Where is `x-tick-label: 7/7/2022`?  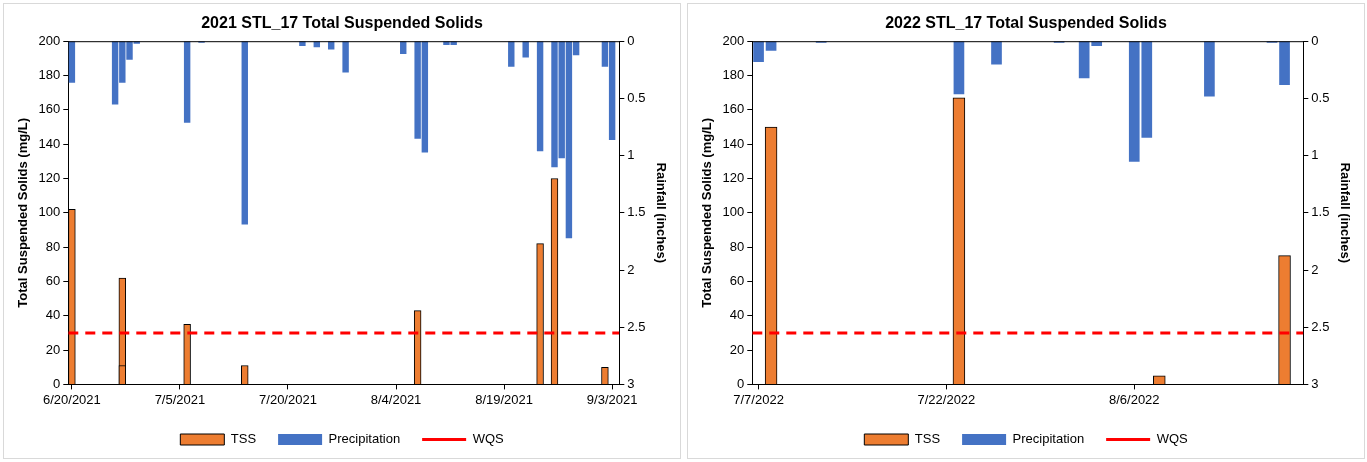 x-tick-label: 7/7/2022 is located at coordinates (758, 399).